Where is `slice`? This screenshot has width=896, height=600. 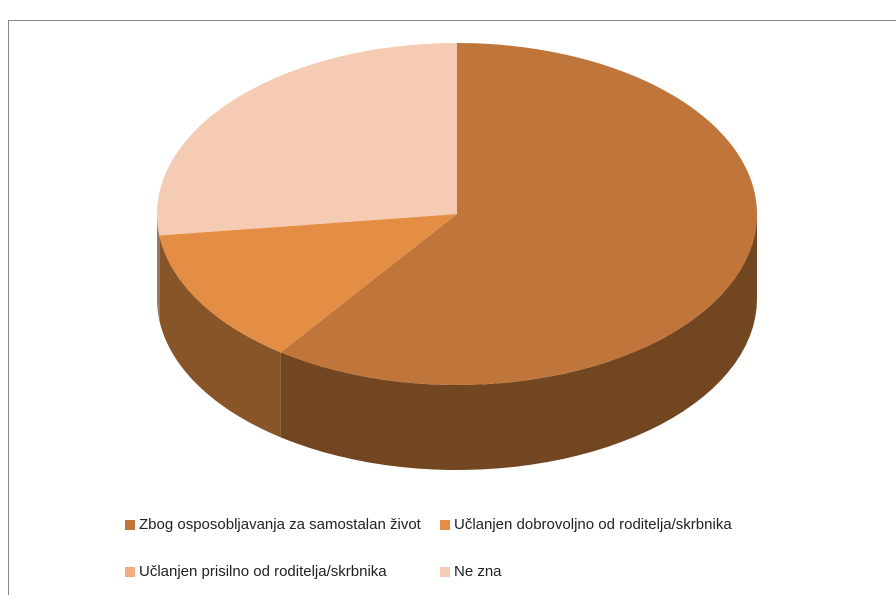
slice is located at coordinates (307, 139).